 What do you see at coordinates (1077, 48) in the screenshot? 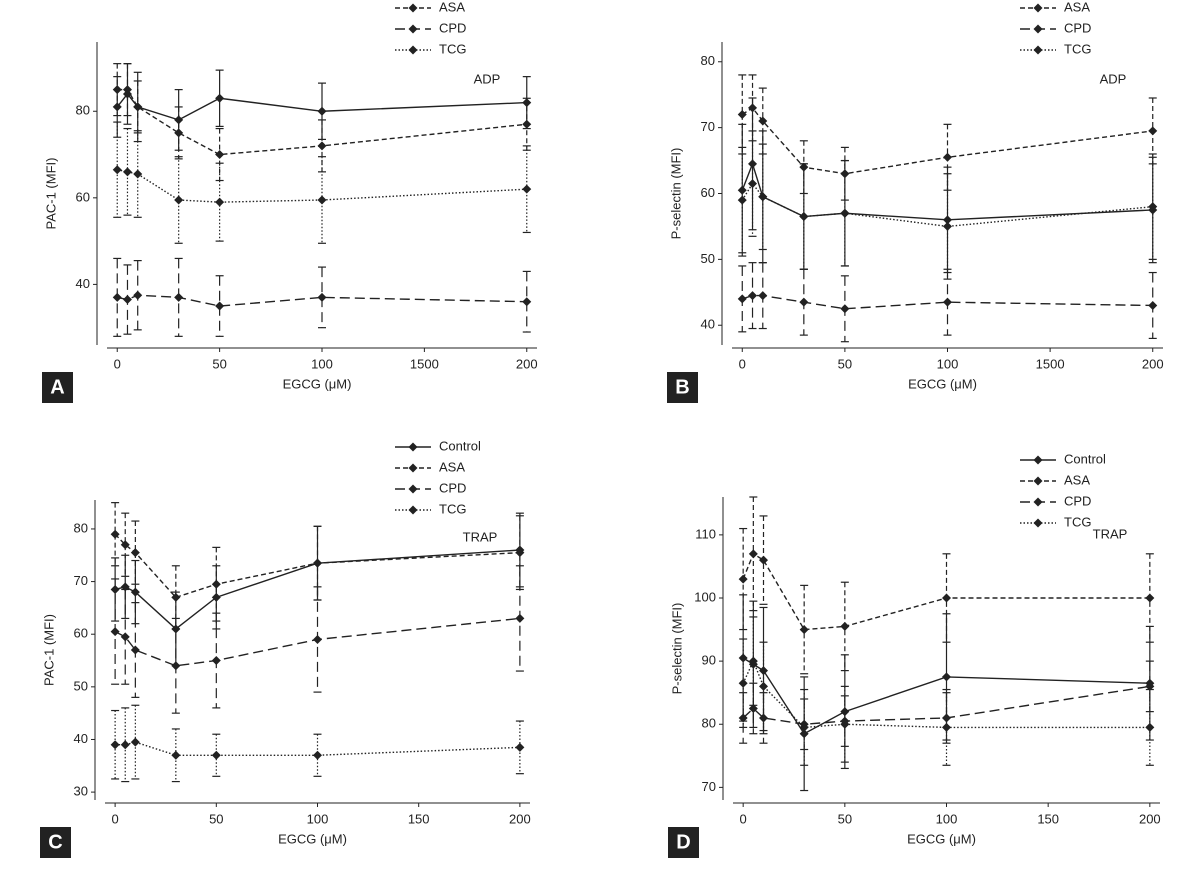
I see `legend-label: TCG` at bounding box center [1077, 48].